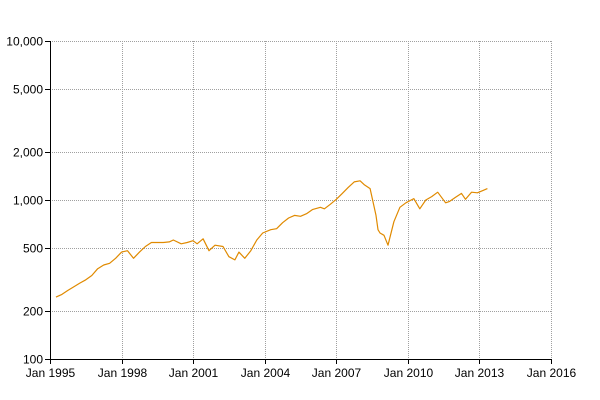  I want to click on y-tick-label: 10,000, so click(24, 42).